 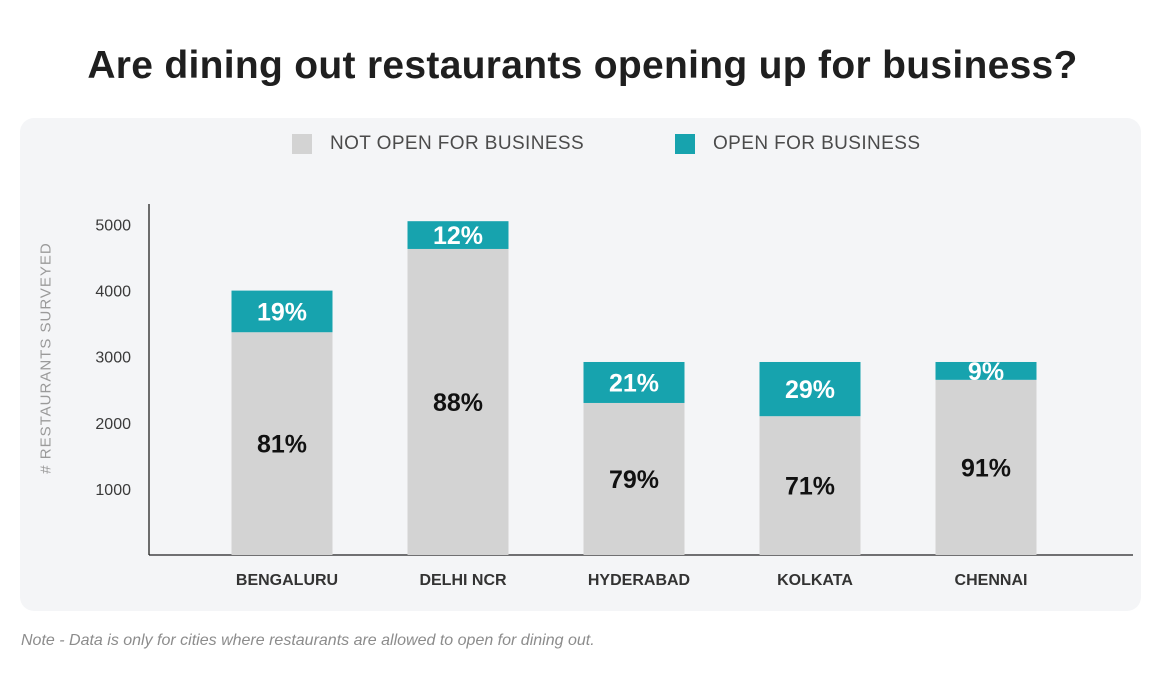 I want to click on legend-swatch-not-open, so click(x=302, y=144).